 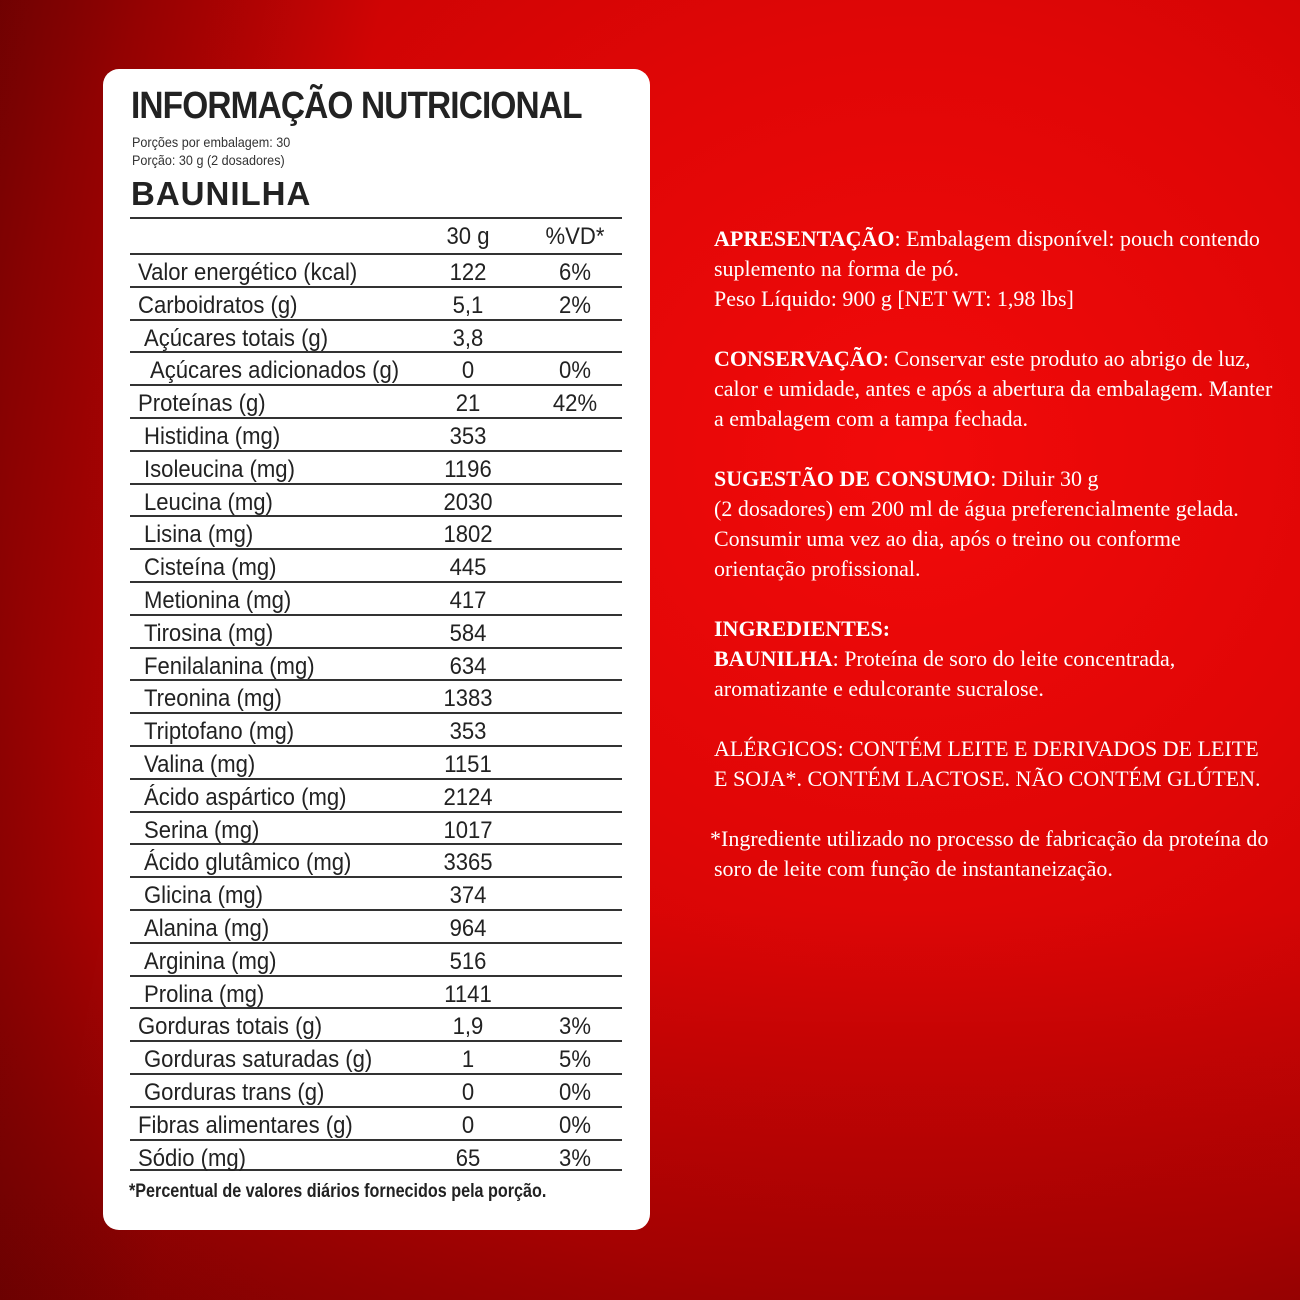 I want to click on nutrient-amount: 417, so click(x=468, y=600).